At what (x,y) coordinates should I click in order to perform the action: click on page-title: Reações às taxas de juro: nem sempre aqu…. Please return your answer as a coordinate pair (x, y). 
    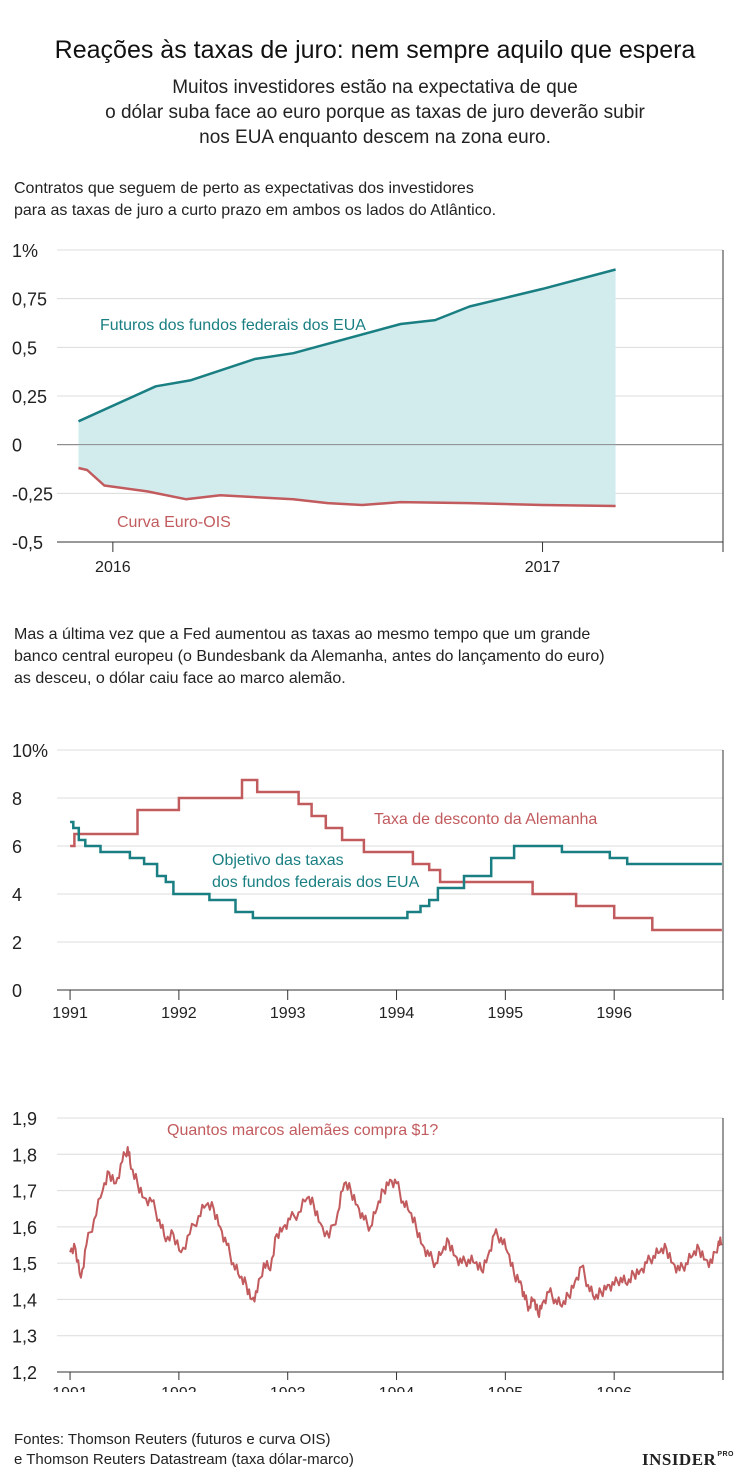
    Looking at the image, I should click on (375, 50).